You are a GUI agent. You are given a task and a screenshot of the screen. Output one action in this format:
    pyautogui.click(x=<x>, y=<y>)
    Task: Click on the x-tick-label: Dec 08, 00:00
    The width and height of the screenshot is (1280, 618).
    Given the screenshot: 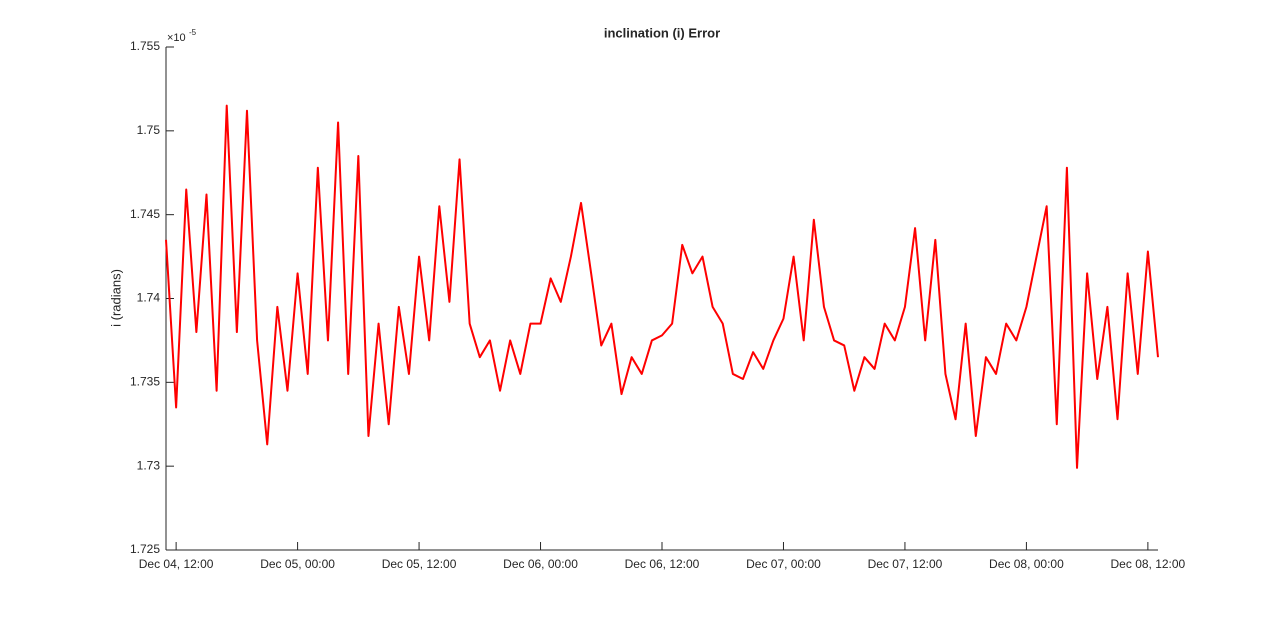 What is the action you would take?
    pyautogui.click(x=1026, y=564)
    